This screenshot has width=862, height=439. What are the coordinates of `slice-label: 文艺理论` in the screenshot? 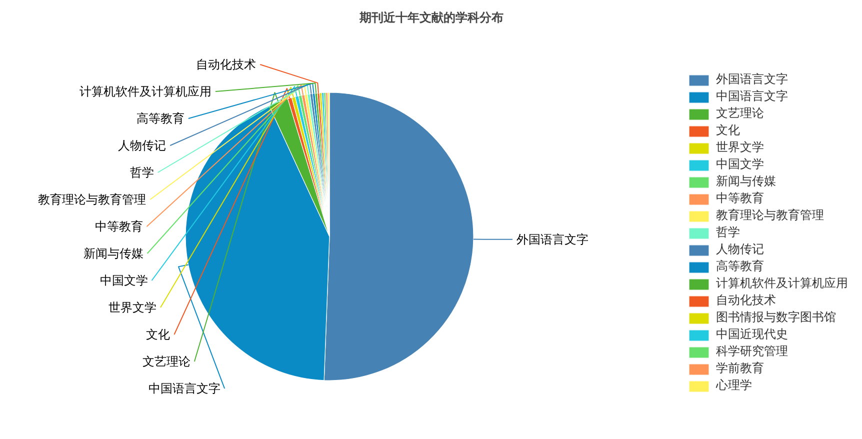 It's located at (166, 361).